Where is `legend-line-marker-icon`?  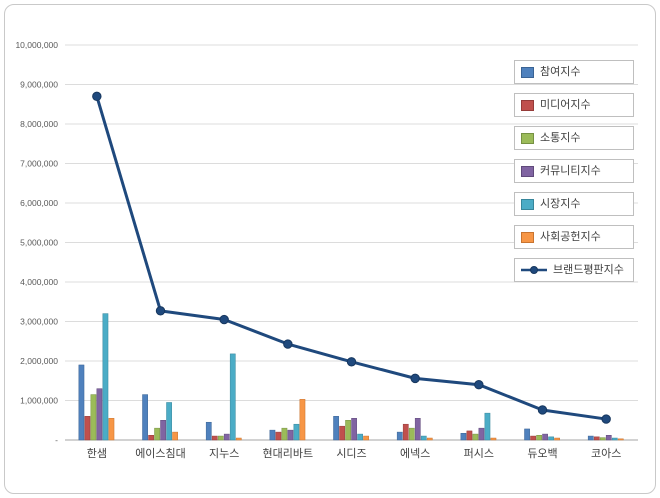
legend-line-marker-icon is located at coordinates (534, 270).